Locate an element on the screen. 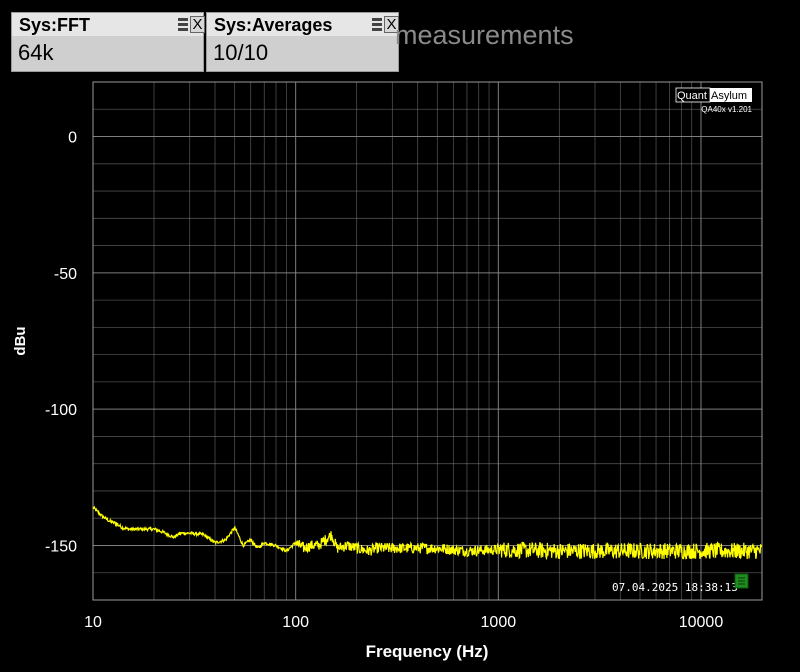 The image size is (800, 672). x-tick-label: 100 is located at coordinates (295, 622).